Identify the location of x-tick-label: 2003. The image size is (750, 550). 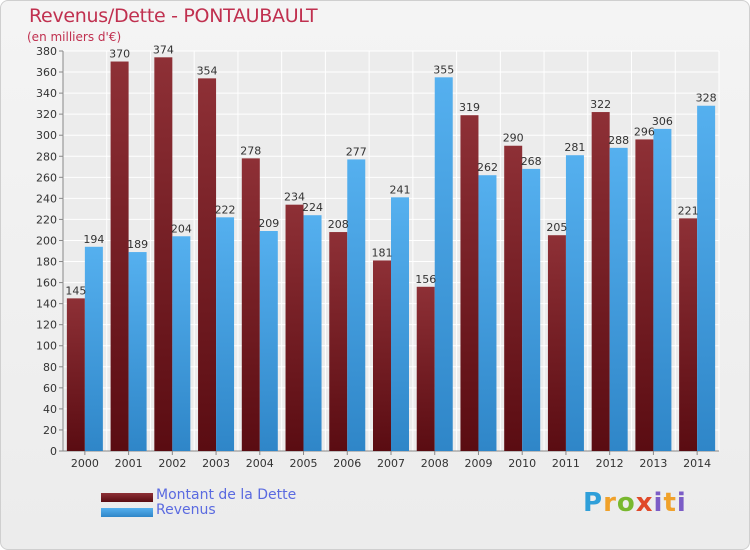
(216, 463).